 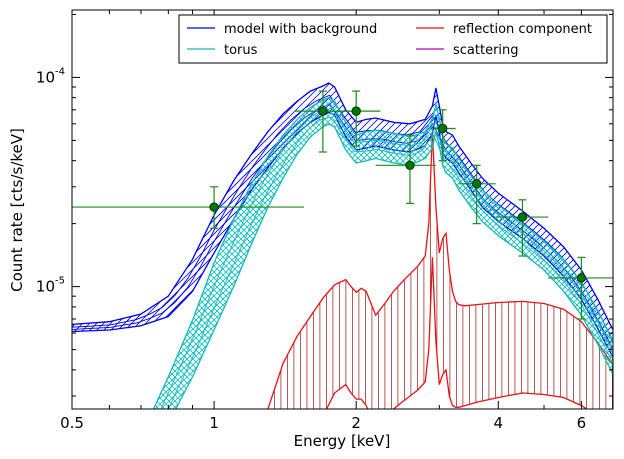 What do you see at coordinates (60, 281) in the screenshot?
I see `y-tick-label-exponent: -5` at bounding box center [60, 281].